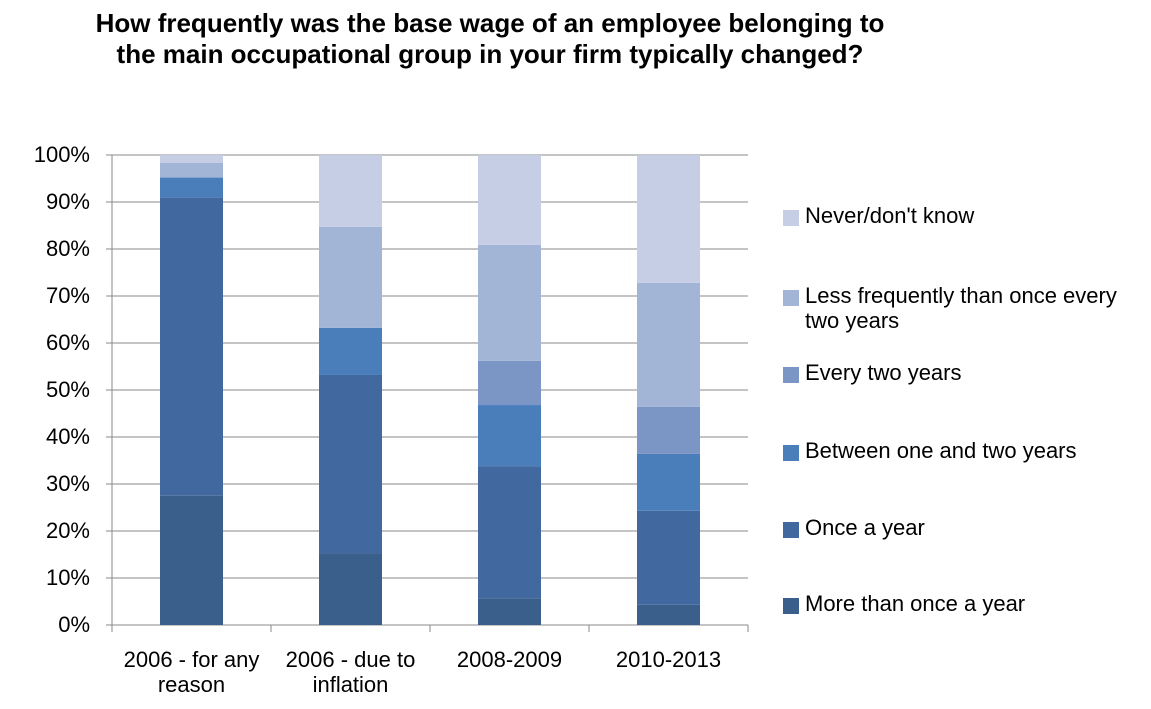  Describe the element at coordinates (61, 154) in the screenshot. I see `y-tick-label: 100%` at that location.